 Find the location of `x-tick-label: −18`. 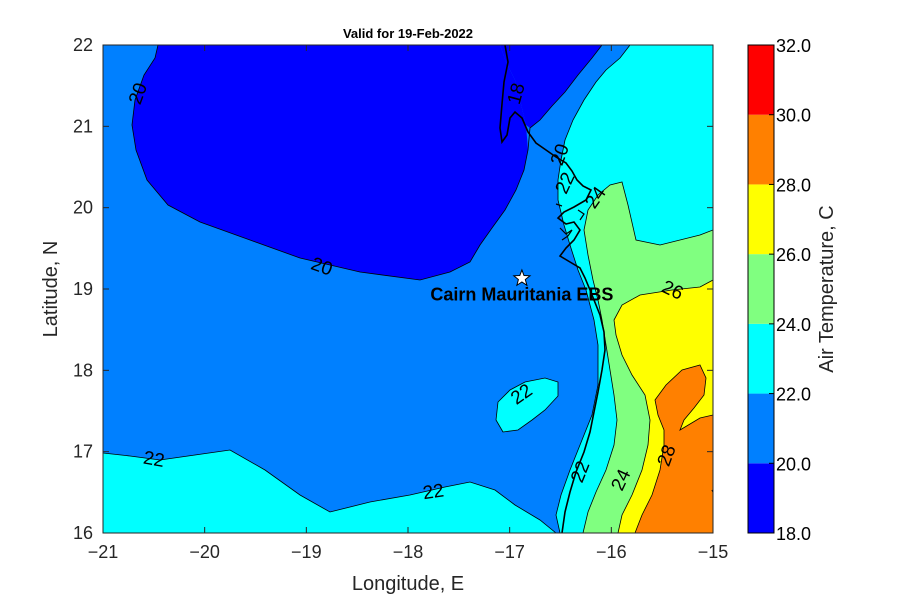

x-tick-label: −18 is located at coordinates (408, 552).